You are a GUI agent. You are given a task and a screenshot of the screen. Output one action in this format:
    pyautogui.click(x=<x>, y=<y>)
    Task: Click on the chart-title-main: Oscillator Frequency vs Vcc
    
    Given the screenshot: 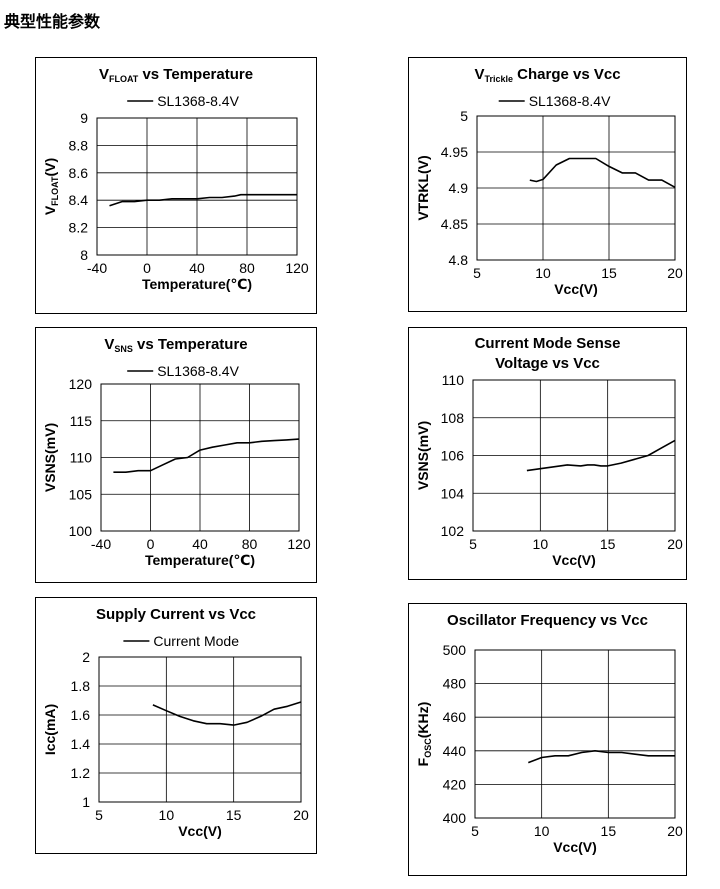 What is the action you would take?
    pyautogui.click(x=547, y=620)
    